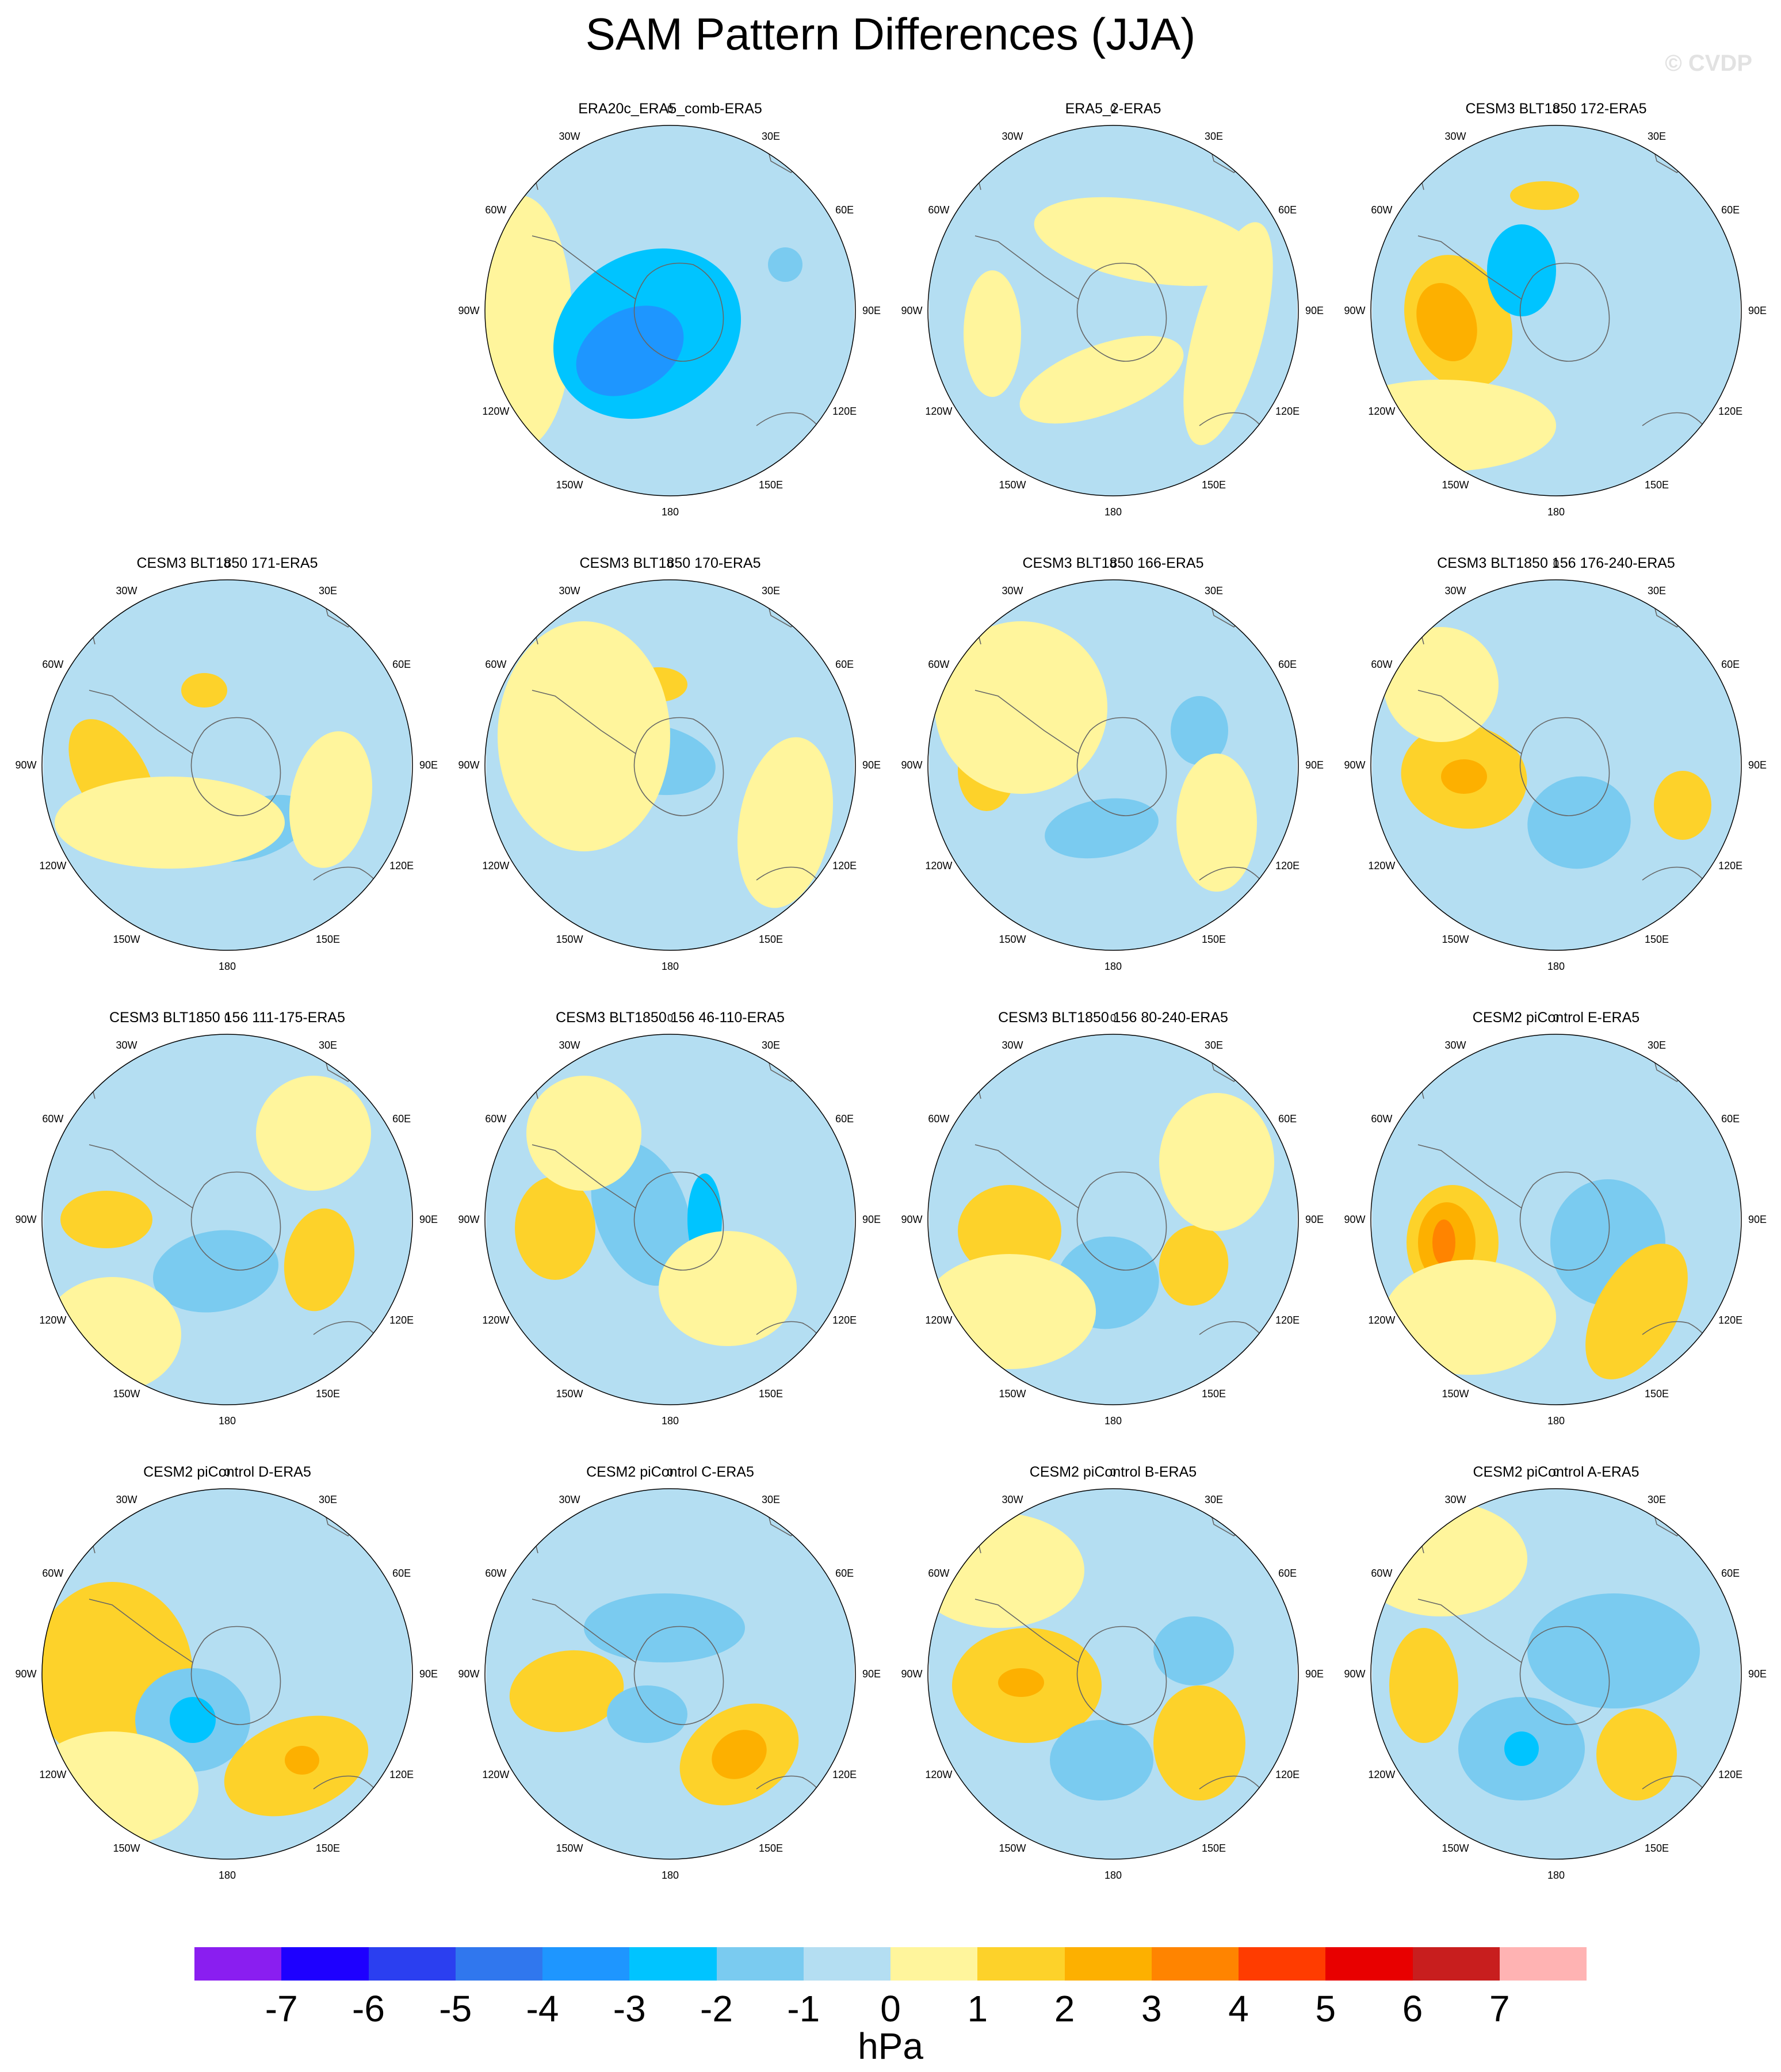  Describe the element at coordinates (1556, 563) in the screenshot. I see `panel-title: CESM3 BLT1850 156 176-240-ERA5` at that location.